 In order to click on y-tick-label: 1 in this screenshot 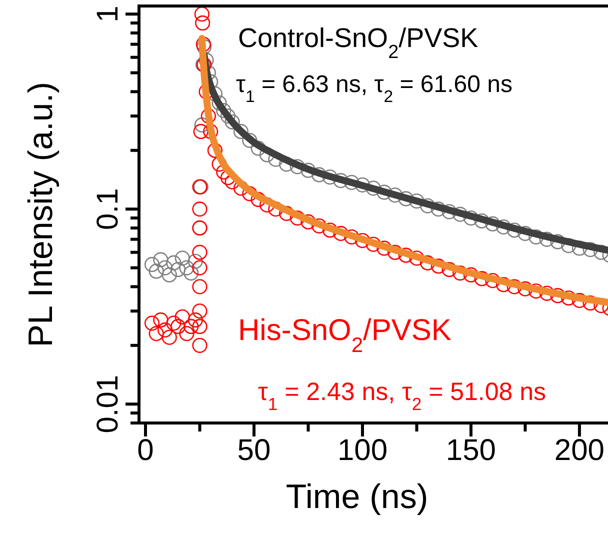, I will do `click(107, 14)`.